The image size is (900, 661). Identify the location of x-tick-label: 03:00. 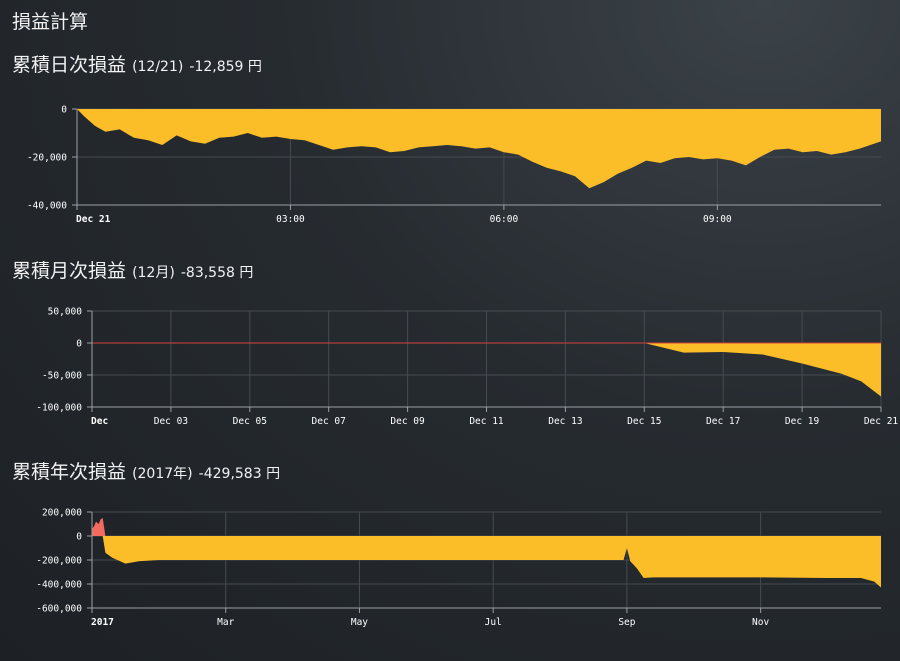
(290, 219).